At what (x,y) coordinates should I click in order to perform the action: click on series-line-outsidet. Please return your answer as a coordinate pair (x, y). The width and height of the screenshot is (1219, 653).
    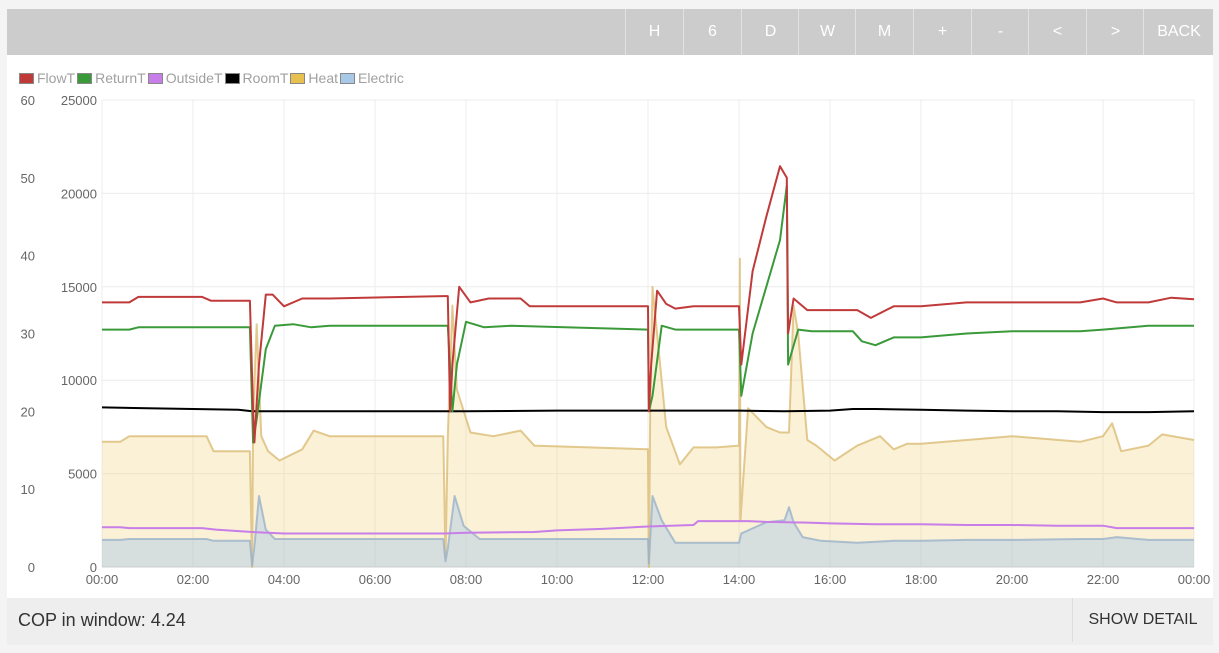
    Looking at the image, I should click on (648, 527).